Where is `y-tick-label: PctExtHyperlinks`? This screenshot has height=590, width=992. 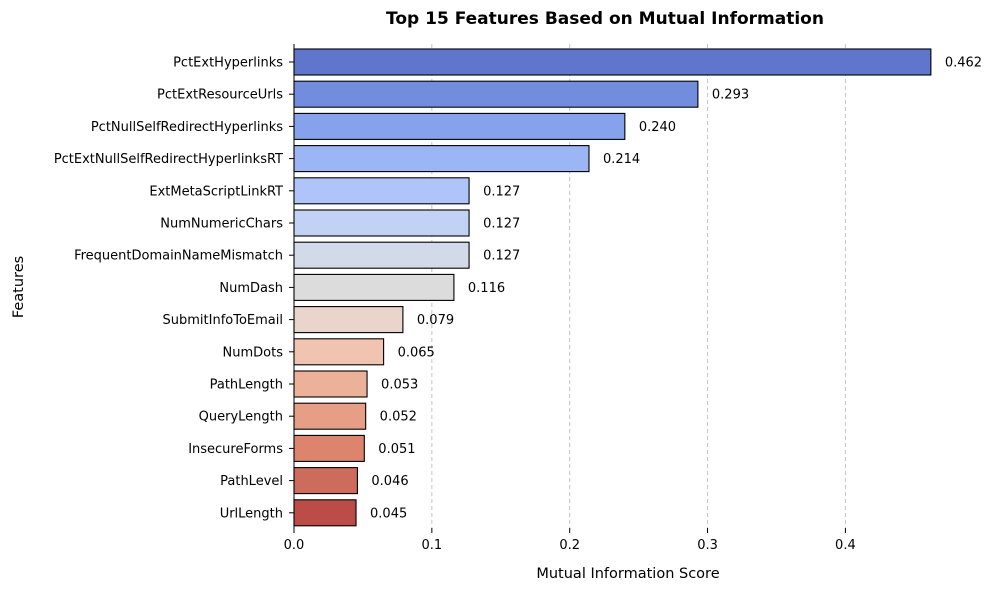
y-tick-label: PctExtHyperlinks is located at coordinates (228, 63).